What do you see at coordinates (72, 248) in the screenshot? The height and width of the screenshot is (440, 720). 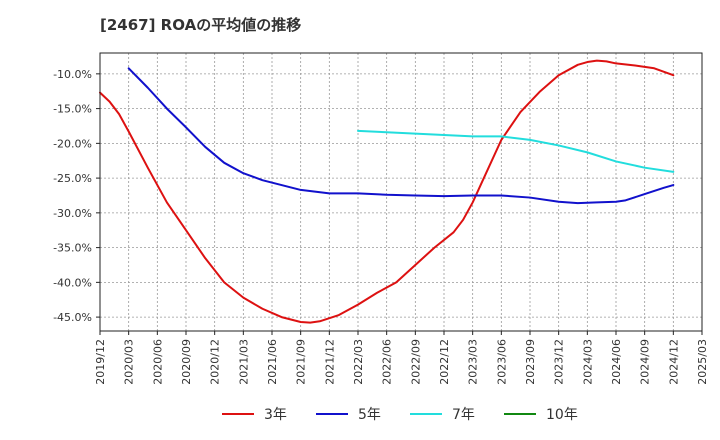 I see `y-tick-label: -35.0%` at bounding box center [72, 248].